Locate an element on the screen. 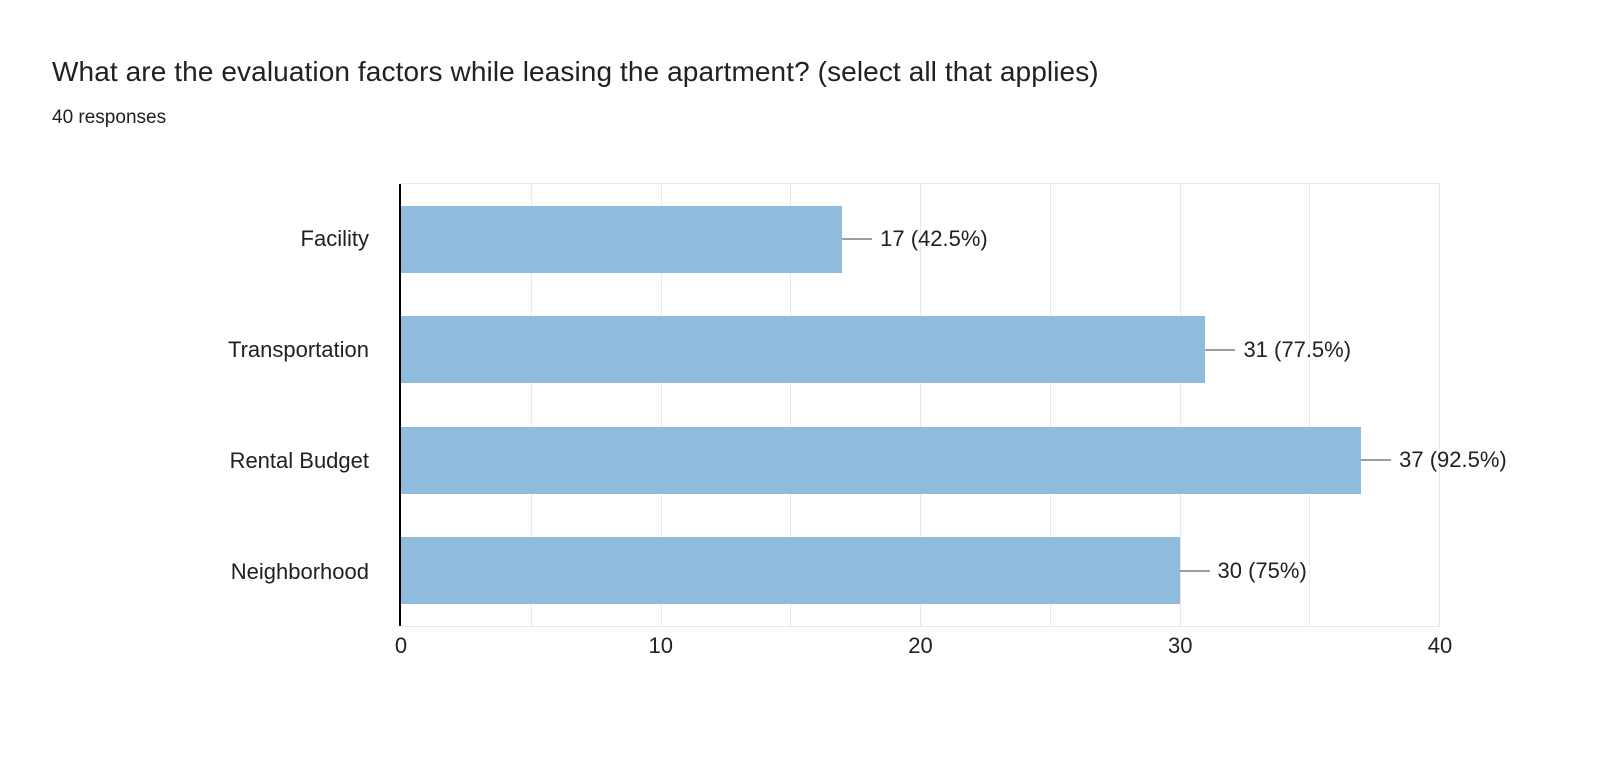 The image size is (1600, 761). bar-row: 30 (75%) is located at coordinates (920, 571).